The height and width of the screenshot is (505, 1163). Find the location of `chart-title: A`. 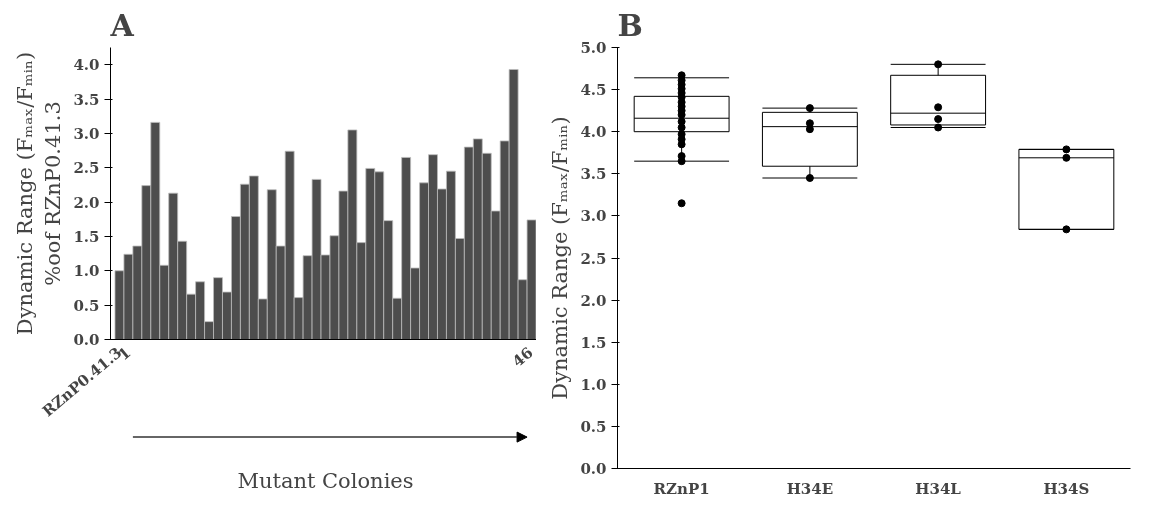

chart-title: A is located at coordinates (122, 25).